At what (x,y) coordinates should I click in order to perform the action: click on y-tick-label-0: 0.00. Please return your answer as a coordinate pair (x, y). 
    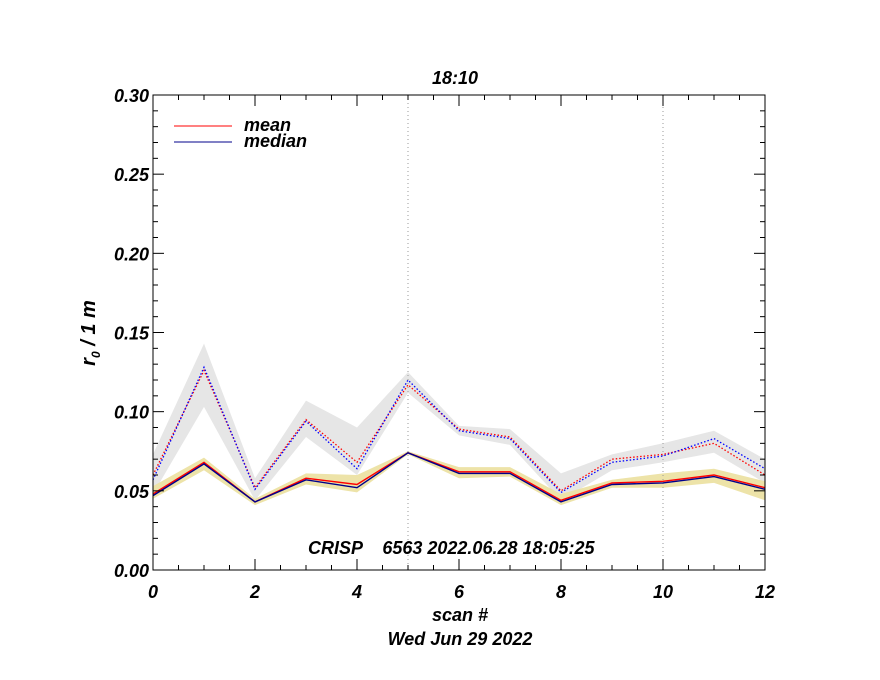
    Looking at the image, I should click on (131, 571).